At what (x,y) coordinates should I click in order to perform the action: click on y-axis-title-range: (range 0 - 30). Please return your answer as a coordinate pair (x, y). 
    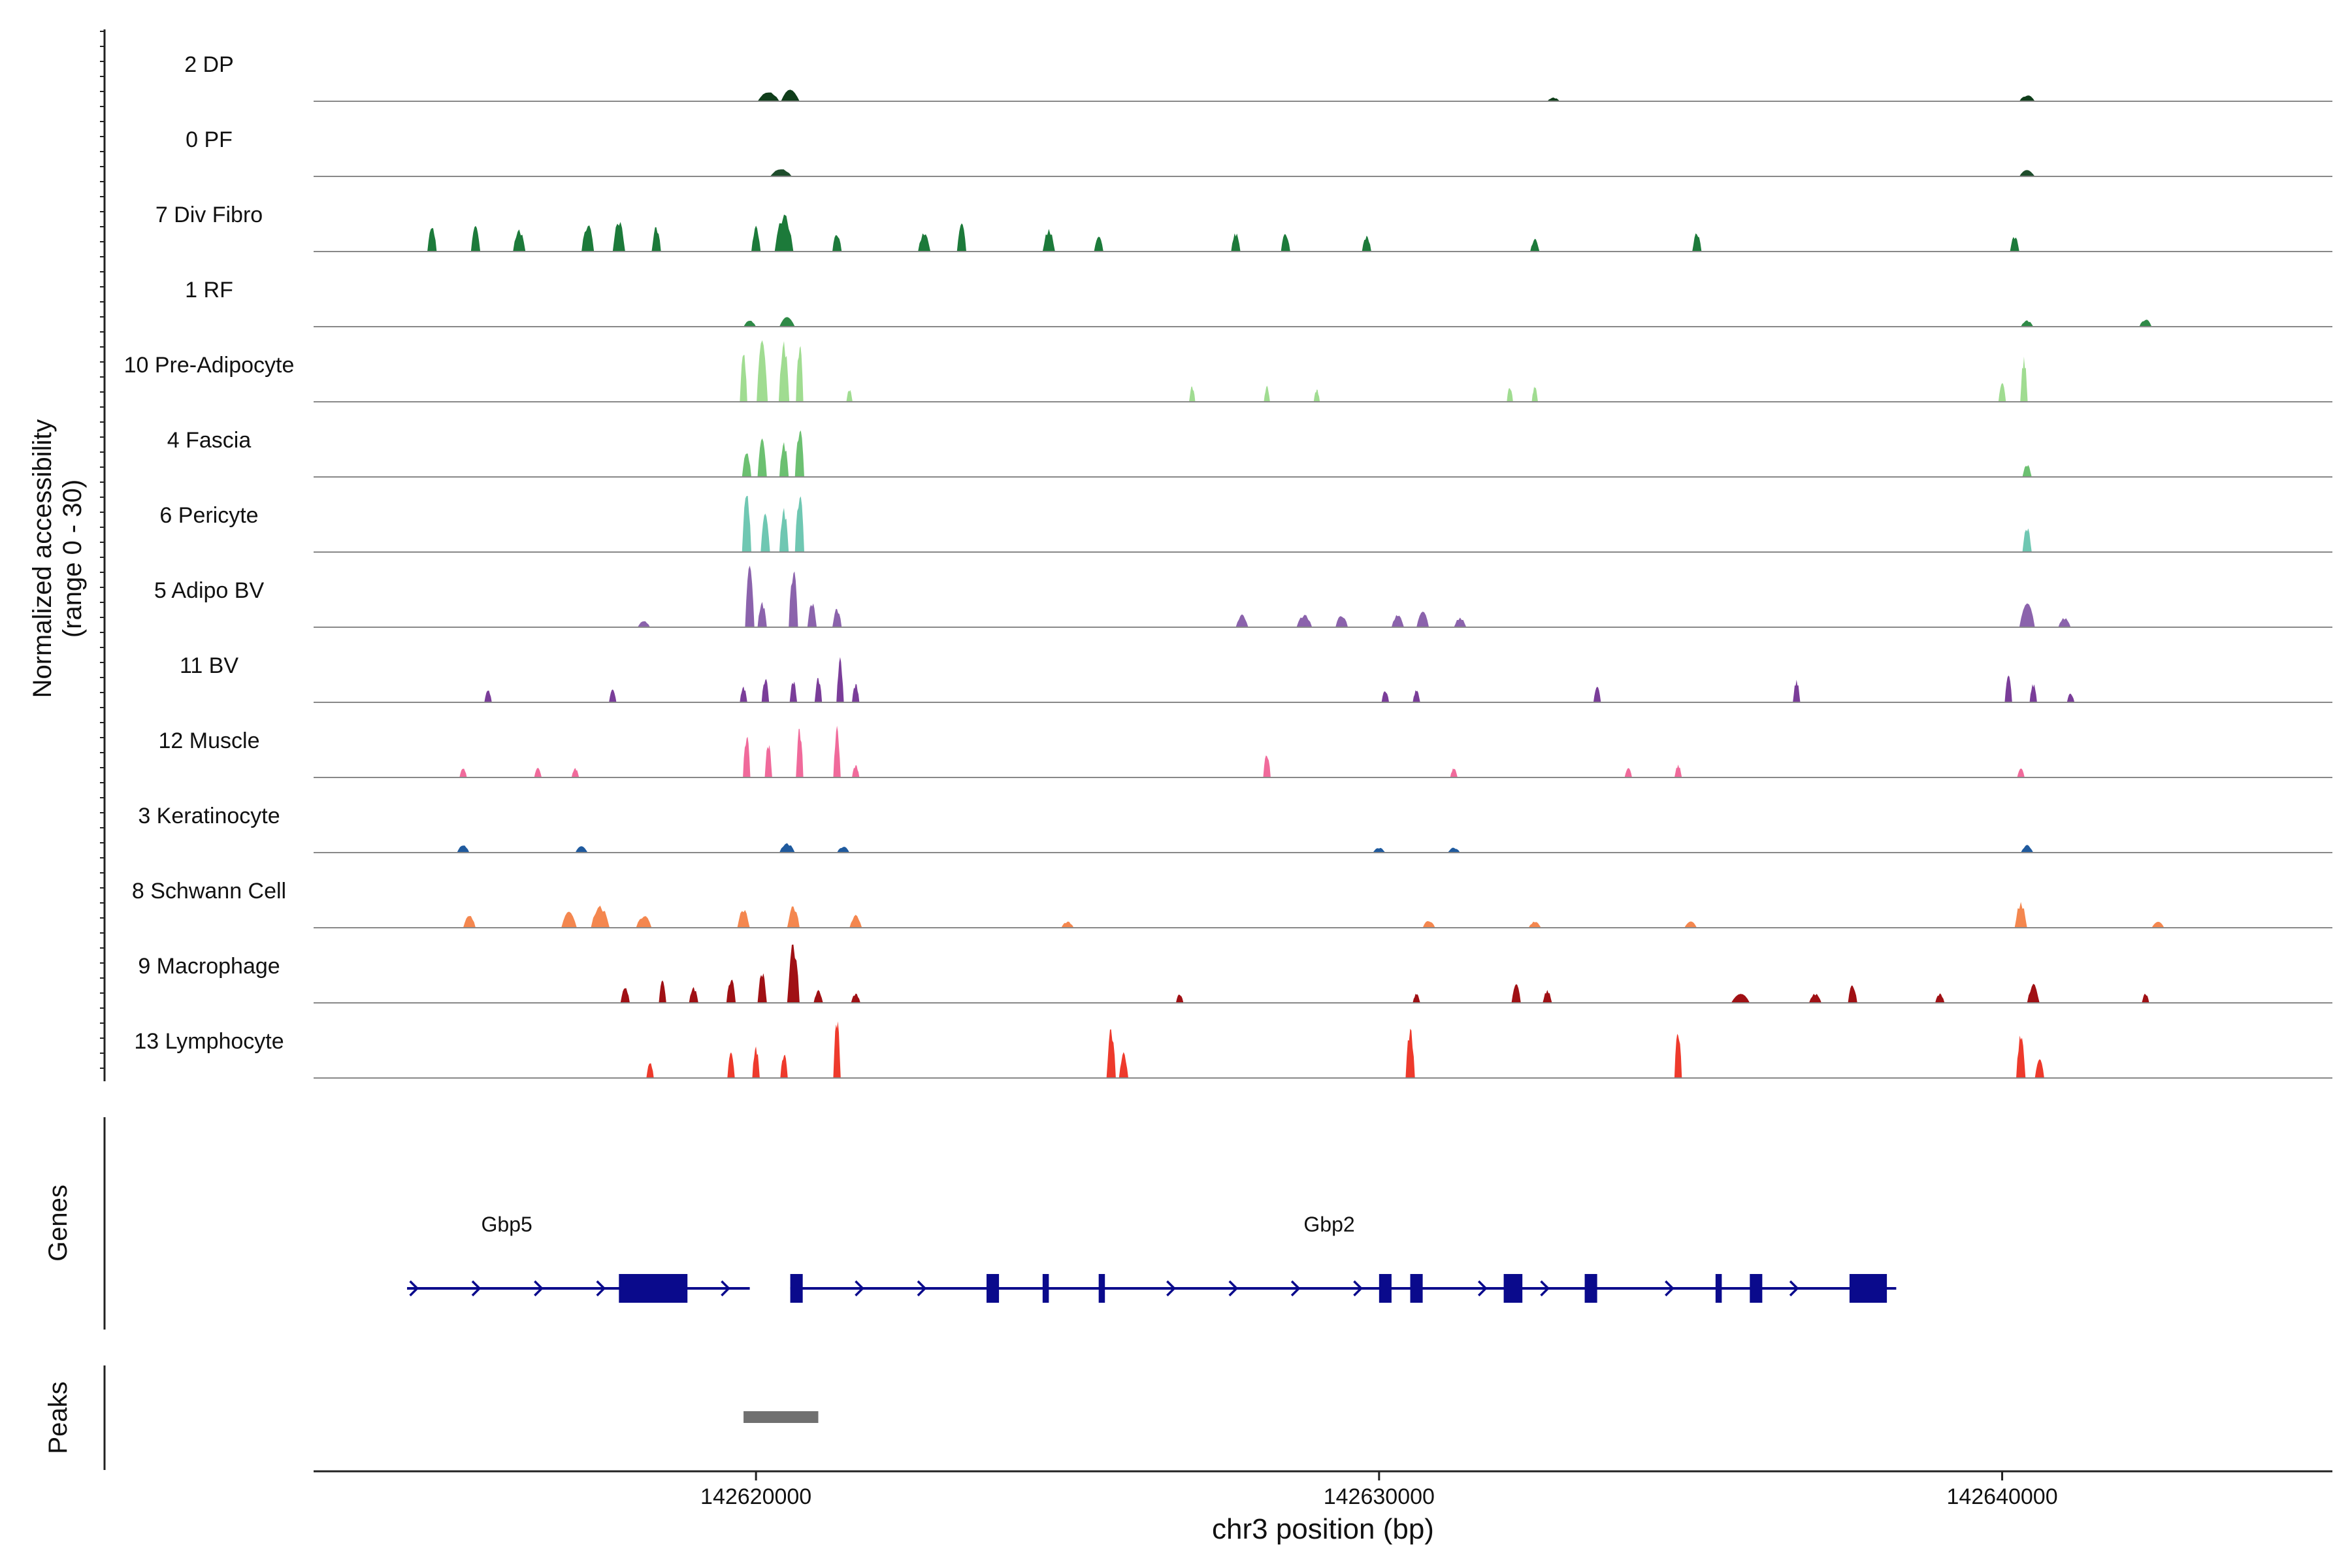
    Looking at the image, I should click on (72, 559).